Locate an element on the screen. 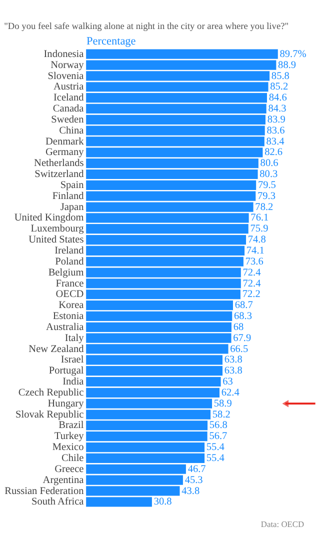 The height and width of the screenshot is (555, 320). data-label: 63 is located at coordinates (227, 382).